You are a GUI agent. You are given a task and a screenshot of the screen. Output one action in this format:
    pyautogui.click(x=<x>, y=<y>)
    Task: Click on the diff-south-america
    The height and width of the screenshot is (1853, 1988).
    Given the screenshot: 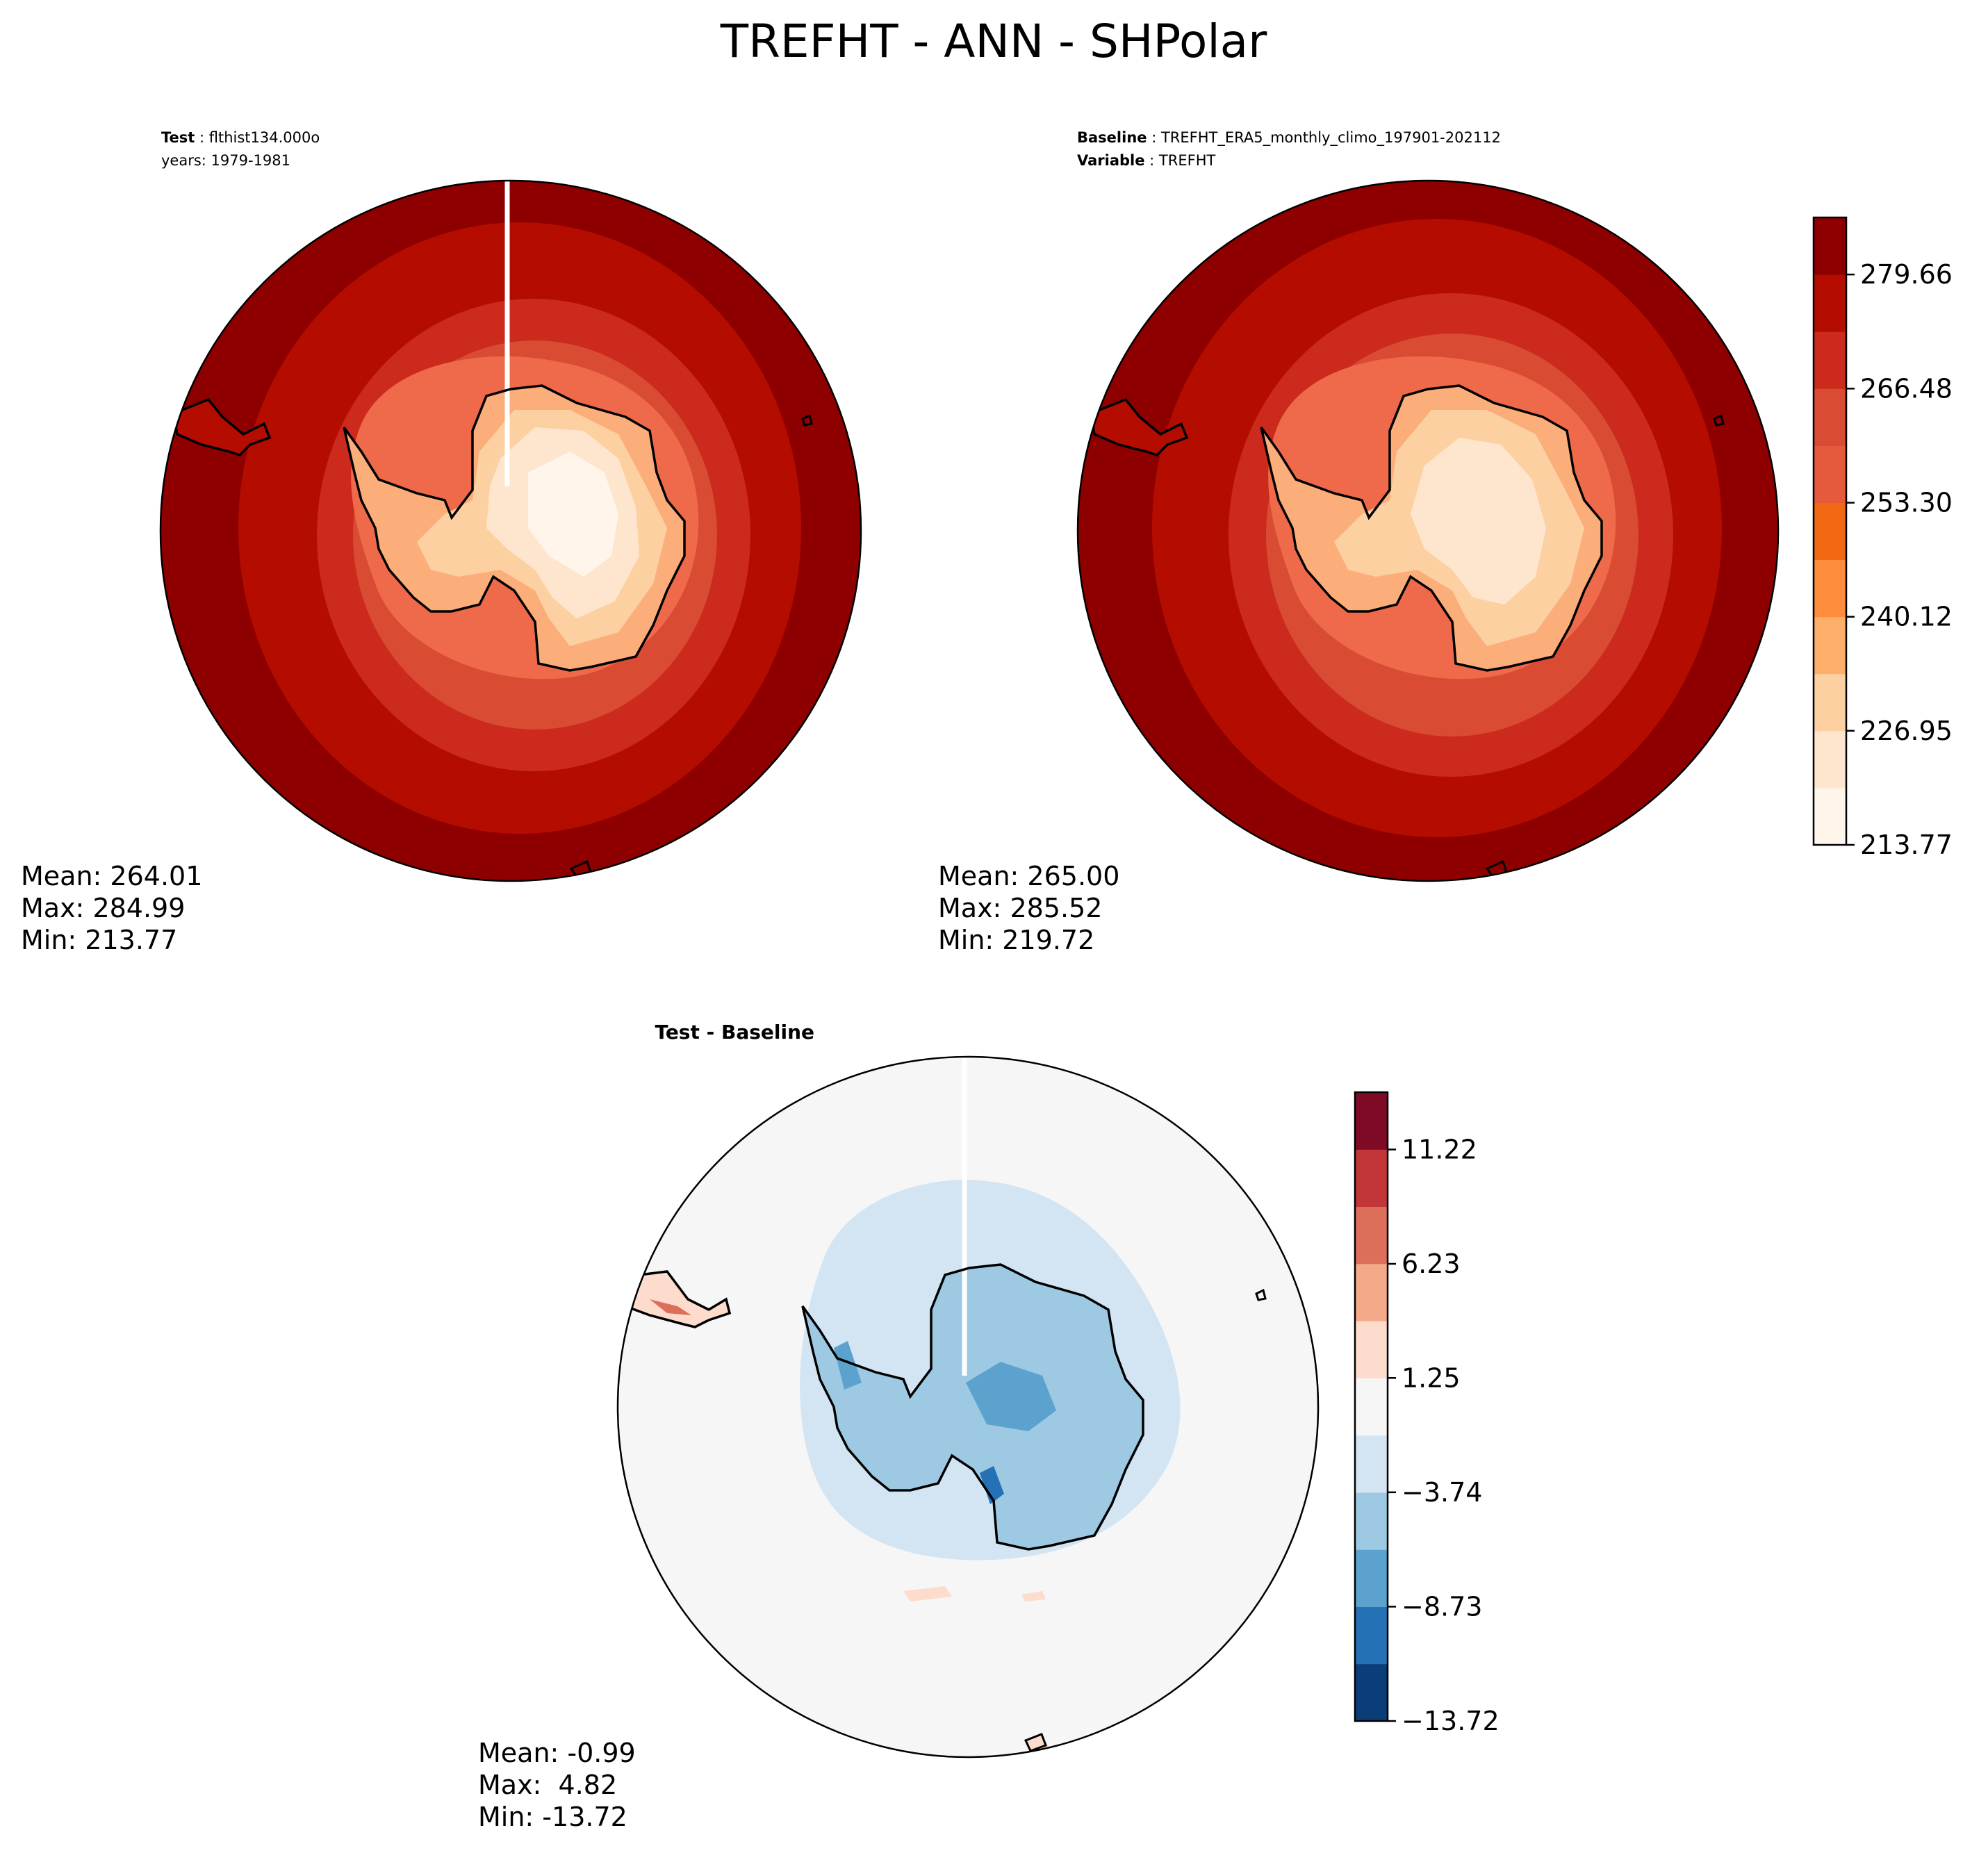 What is the action you would take?
    pyautogui.click(x=677, y=1299)
    